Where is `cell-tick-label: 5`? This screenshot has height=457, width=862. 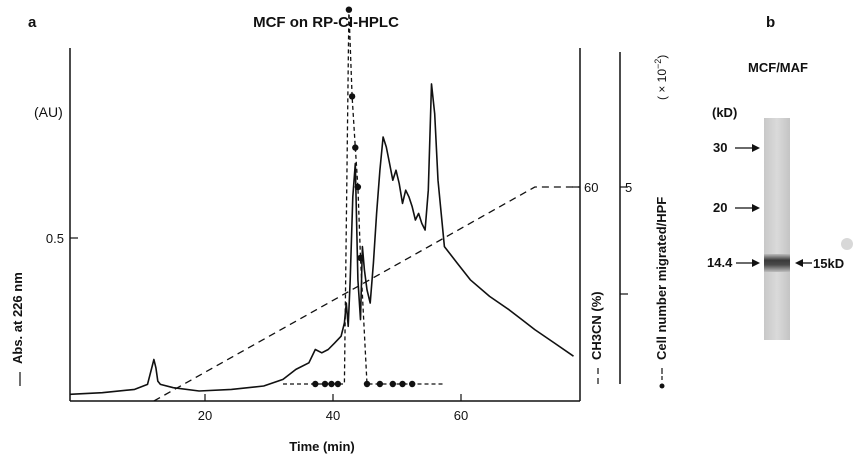 cell-tick-label: 5 is located at coordinates (628, 187).